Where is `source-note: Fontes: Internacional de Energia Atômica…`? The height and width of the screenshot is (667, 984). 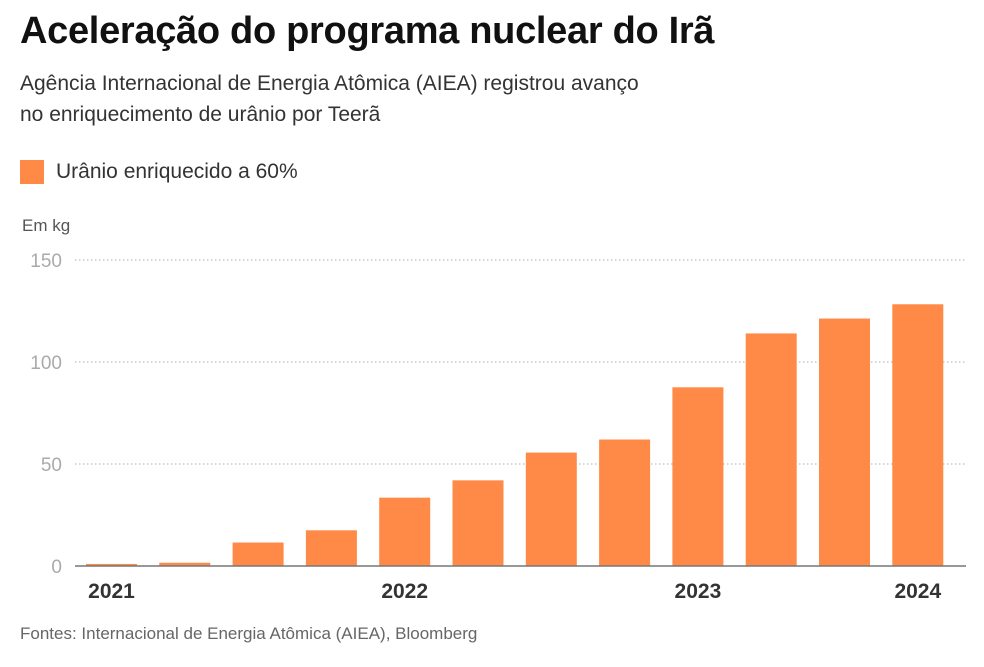
source-note: Fontes: Internacional de Energia Atômica… is located at coordinates (249, 633).